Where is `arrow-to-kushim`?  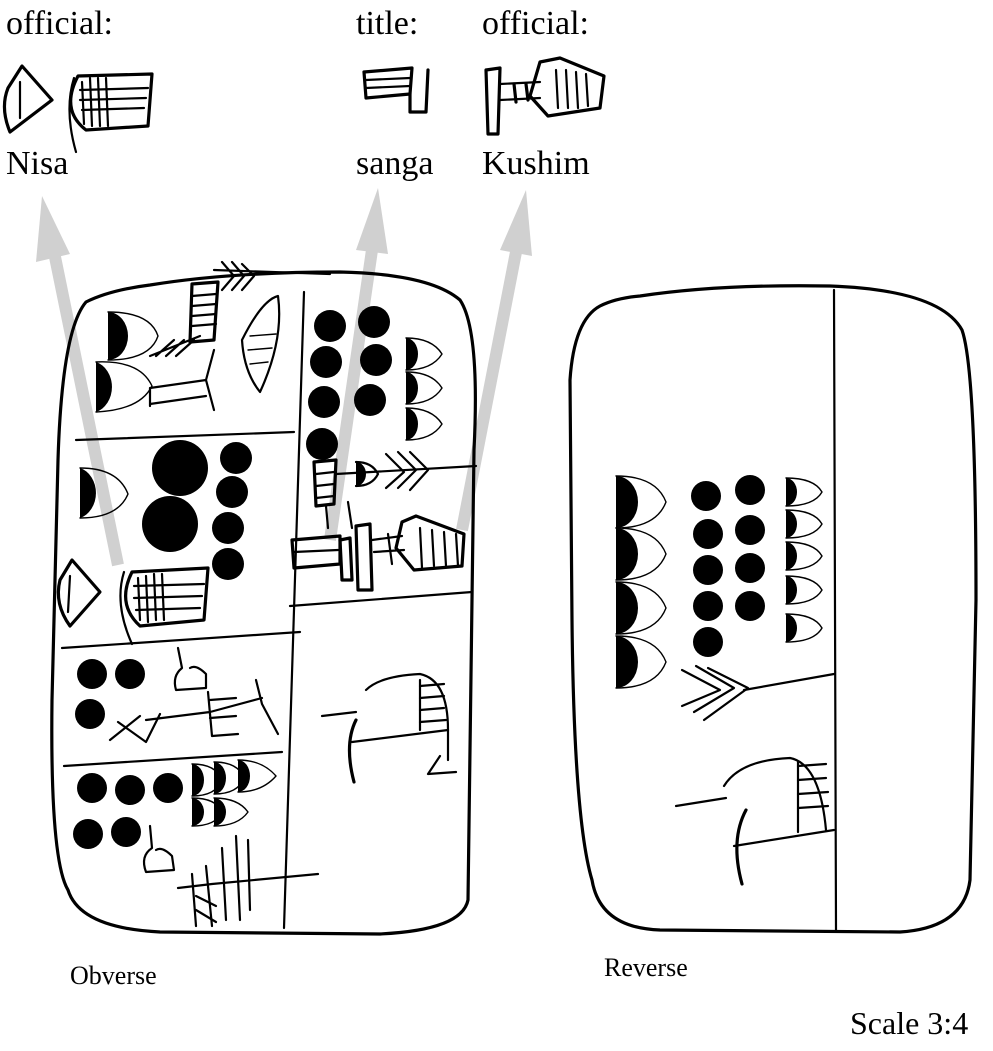
arrow-to-kushim is located at coordinates (489, 391).